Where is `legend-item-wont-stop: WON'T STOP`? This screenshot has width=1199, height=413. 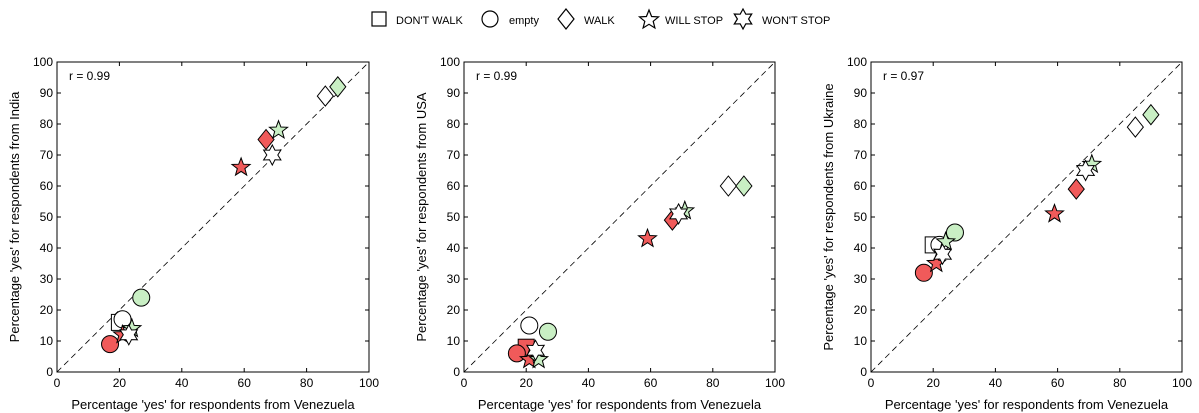 legend-item-wont-stop: WON'T STOP is located at coordinates (781, 19).